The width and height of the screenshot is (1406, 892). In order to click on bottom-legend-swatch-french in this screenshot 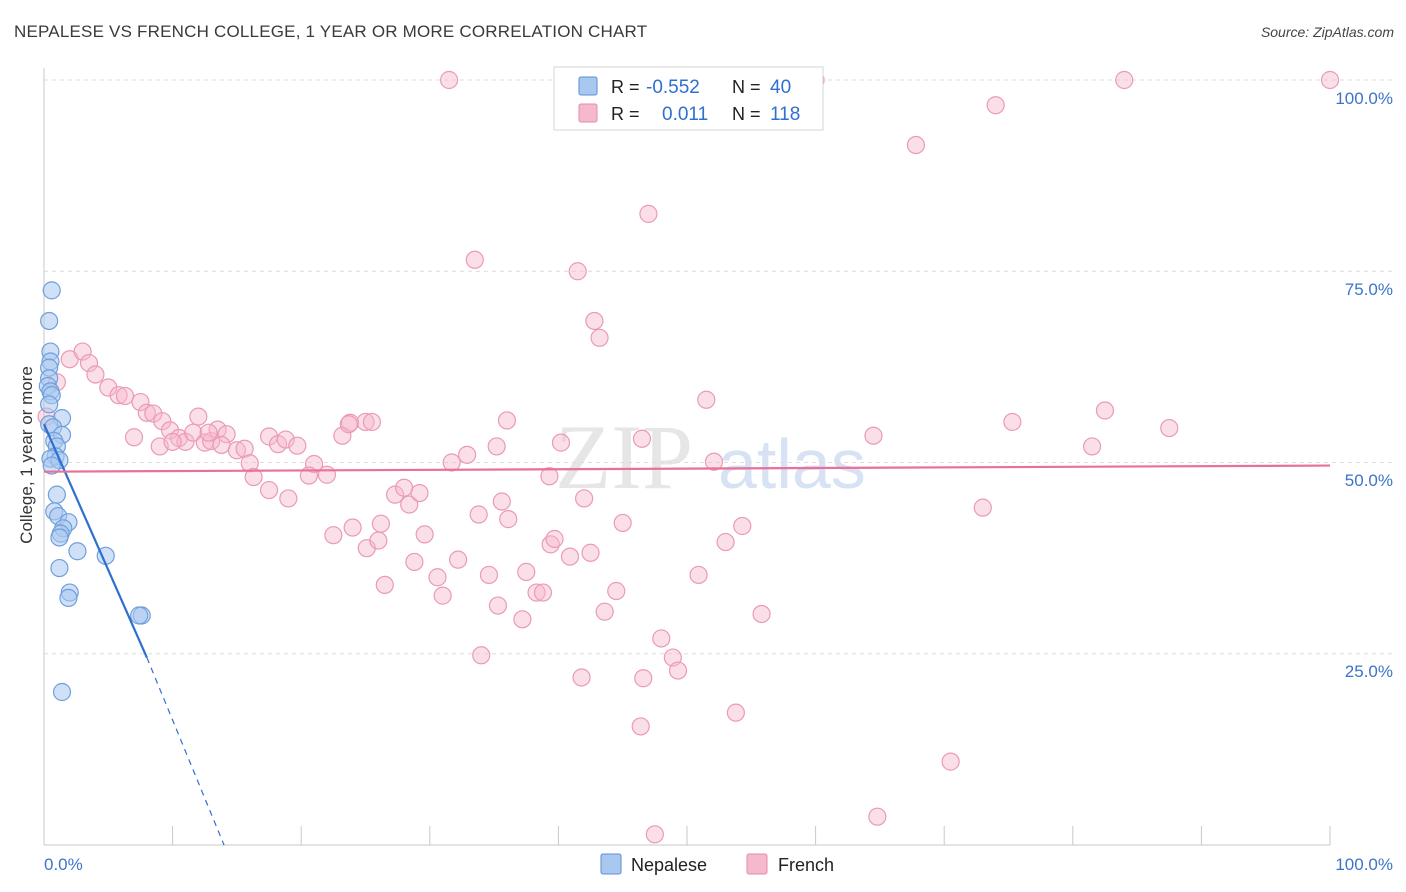, I will do `click(757, 864)`.